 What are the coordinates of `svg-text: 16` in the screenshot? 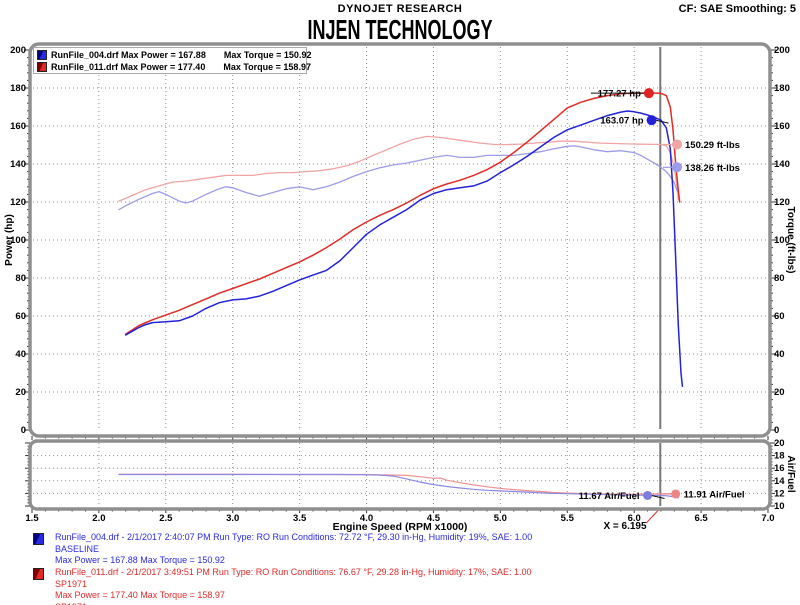 It's located at (779, 468).